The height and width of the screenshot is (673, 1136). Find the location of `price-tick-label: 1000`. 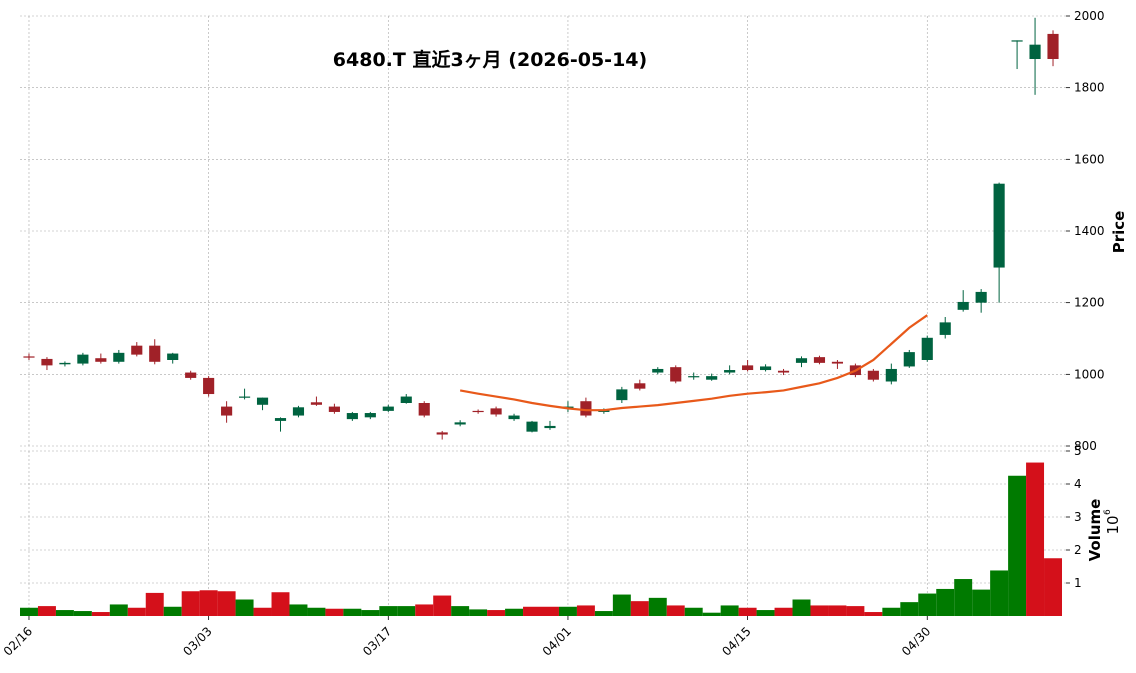

price-tick-label: 1000 is located at coordinates (1089, 374).